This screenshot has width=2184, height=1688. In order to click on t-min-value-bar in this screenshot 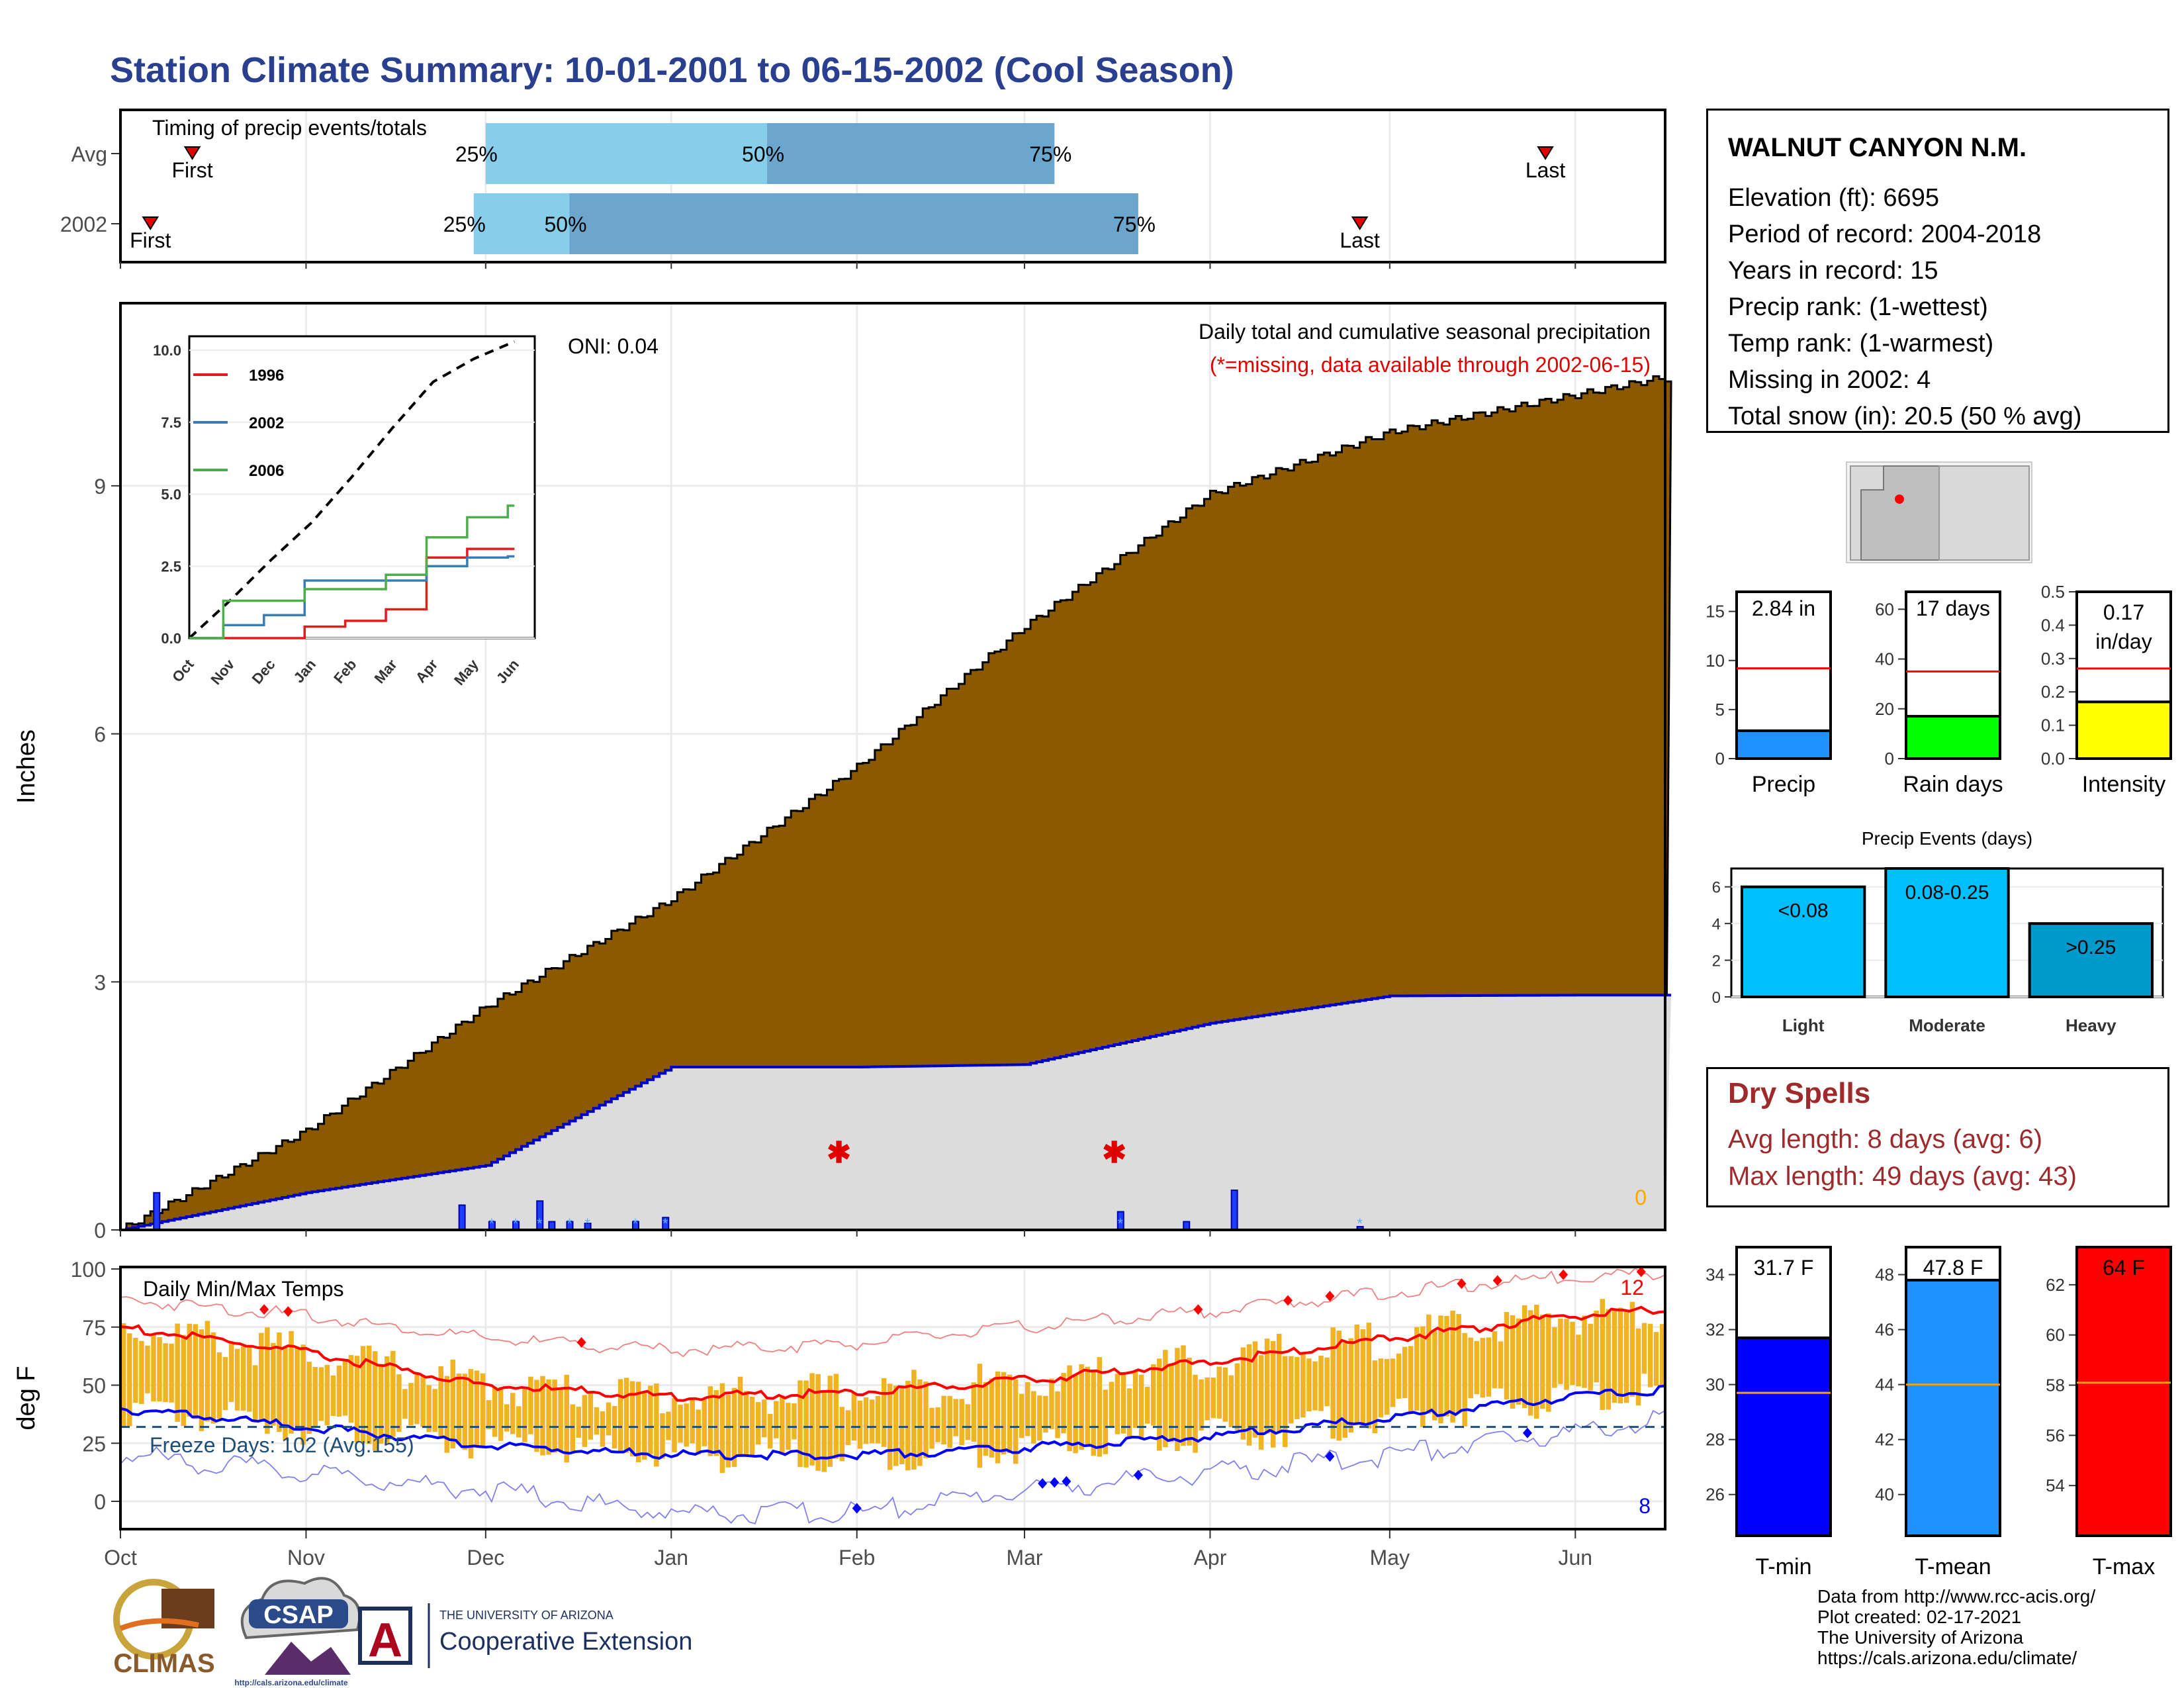, I will do `click(1783, 1436)`.